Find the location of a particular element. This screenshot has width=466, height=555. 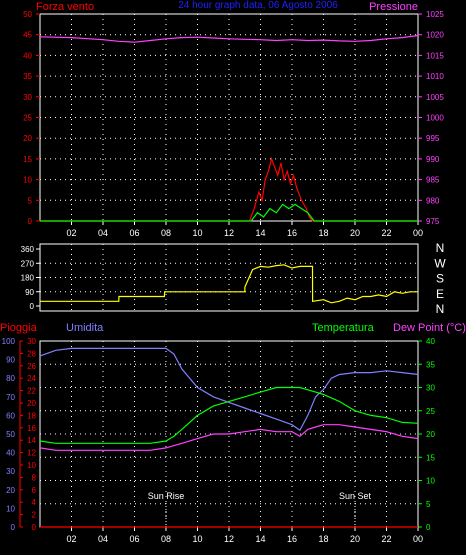

wind-tick-label: 20 is located at coordinates (27, 138).